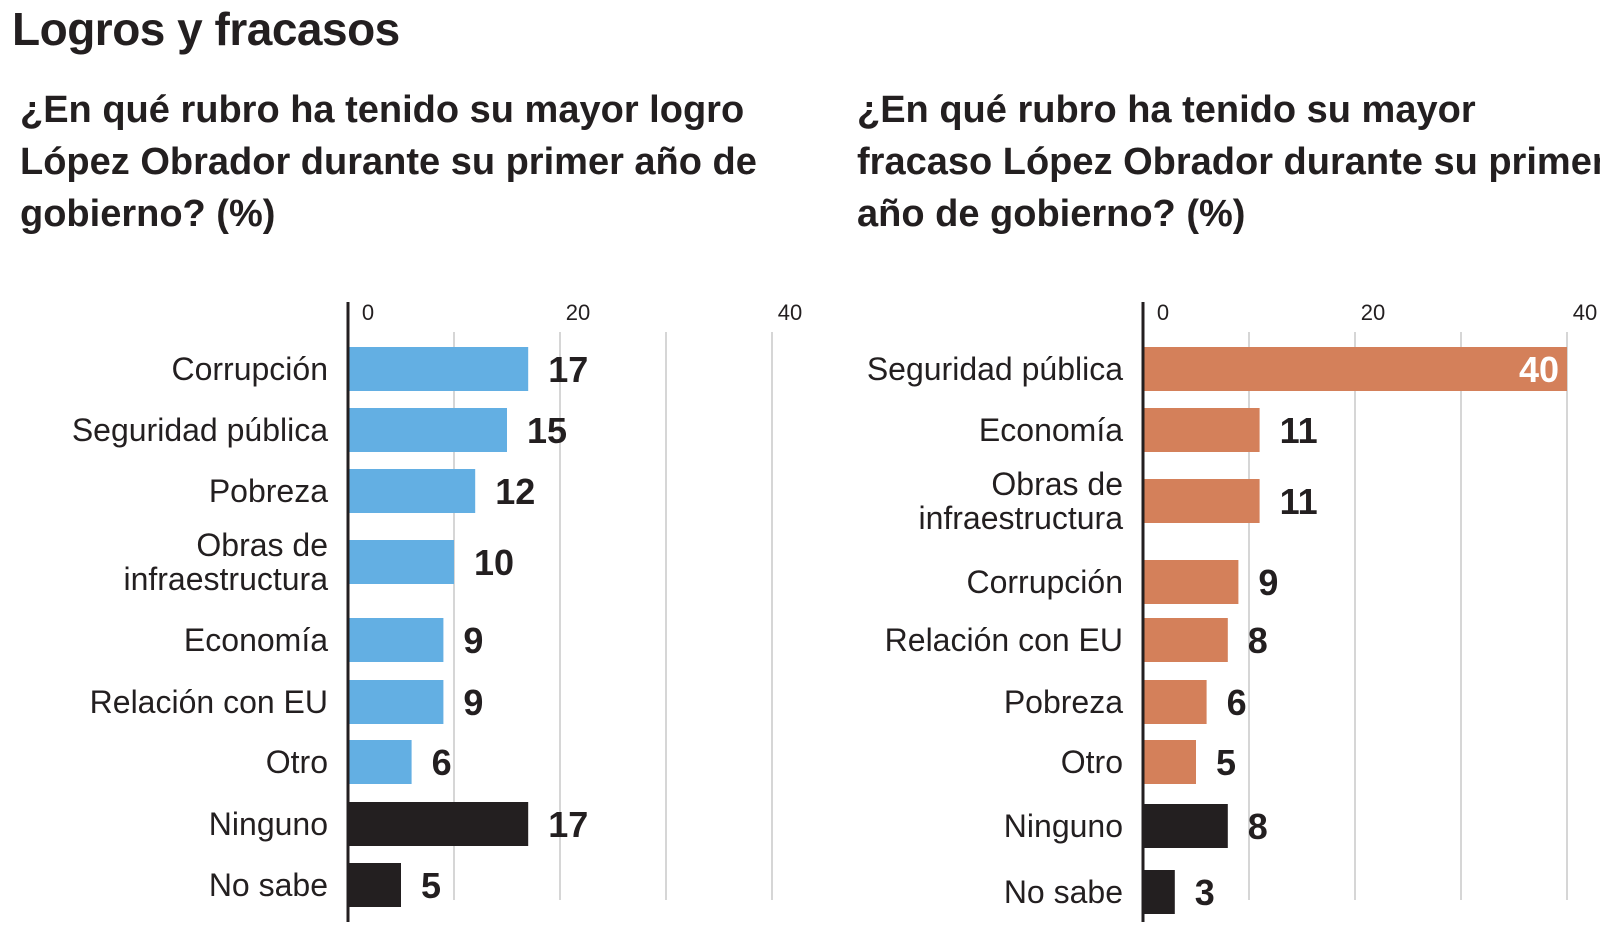 Image resolution: width=1600 pixels, height=940 pixels. I want to click on data-label: 12, so click(515, 491).